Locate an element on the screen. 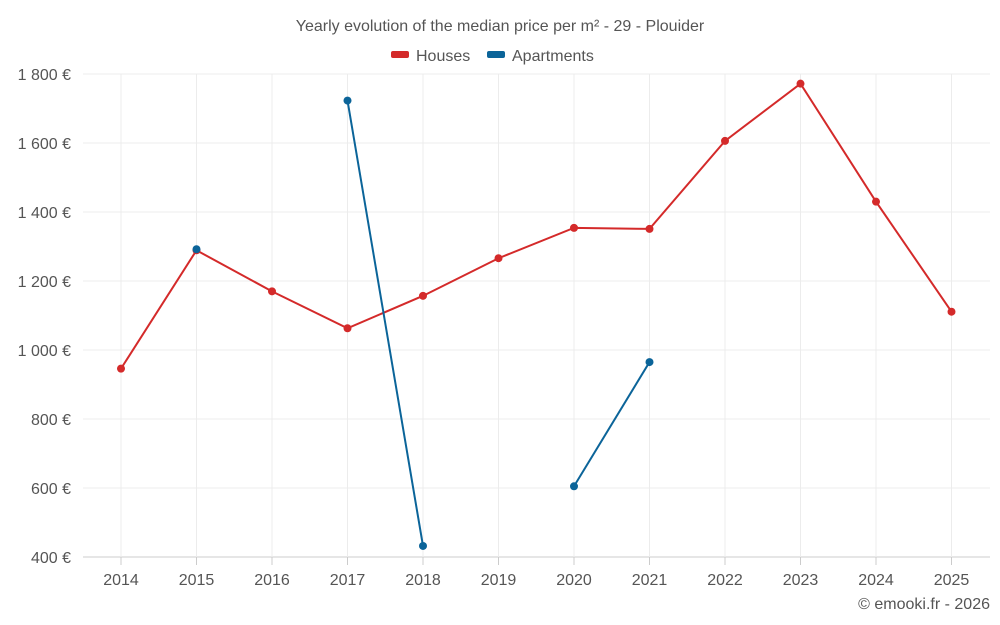  legend: Houses Apartments is located at coordinates (492, 56).